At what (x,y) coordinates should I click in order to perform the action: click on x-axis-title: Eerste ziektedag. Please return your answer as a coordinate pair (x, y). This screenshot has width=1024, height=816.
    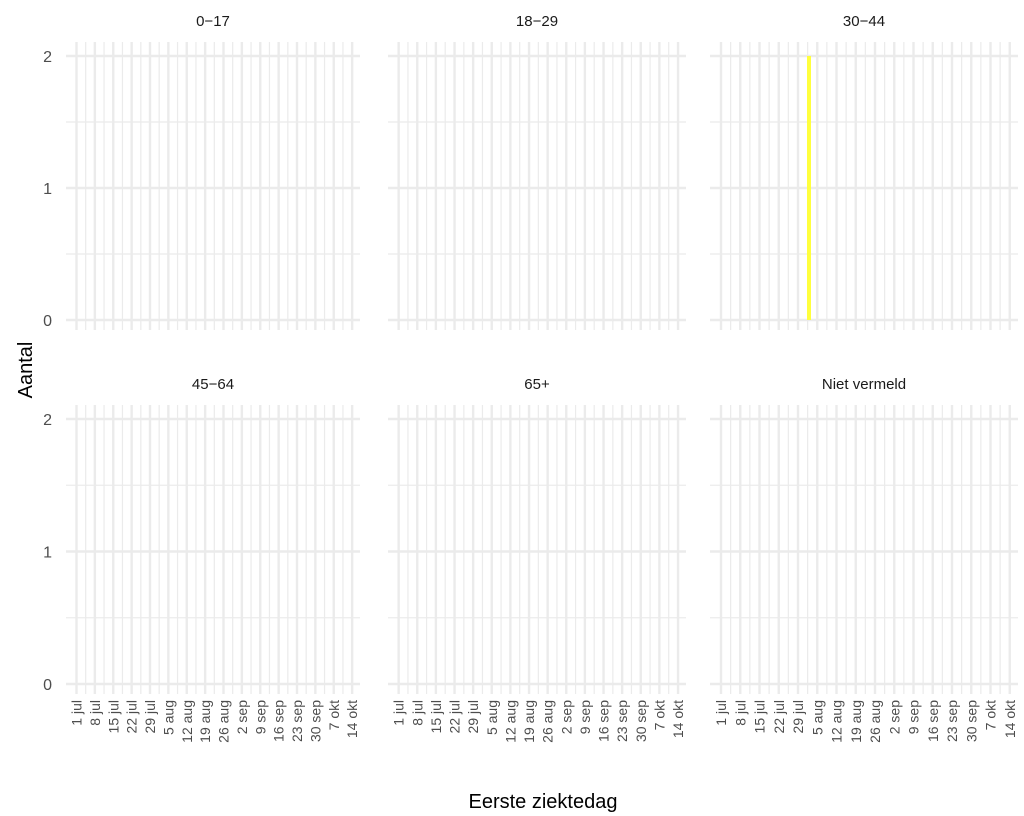
    Looking at the image, I should click on (543, 802).